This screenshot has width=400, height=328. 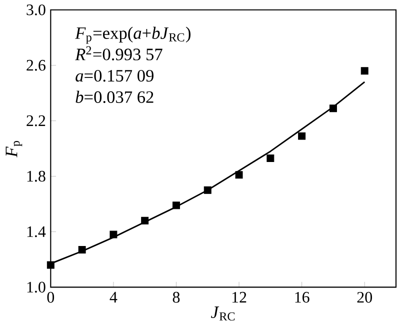 What do you see at coordinates (50, 297) in the screenshot?
I see `x-tick-label: 0` at bounding box center [50, 297].